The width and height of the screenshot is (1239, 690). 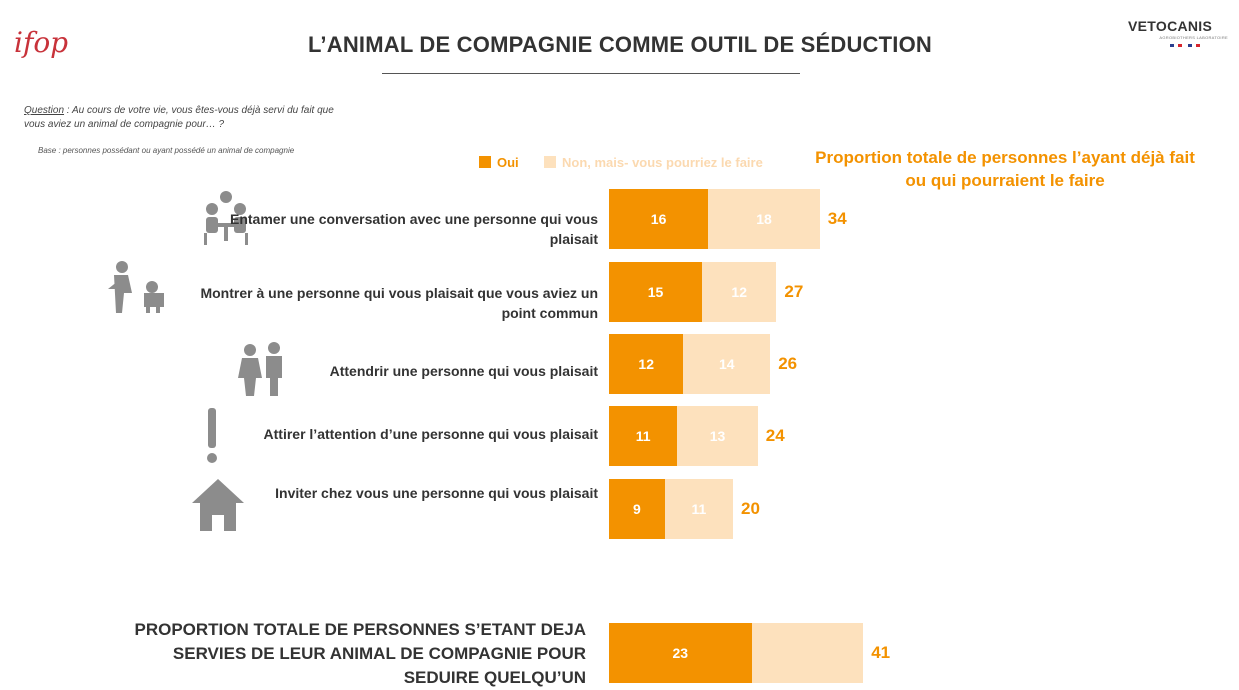 I want to click on summary-bar-oui: 23, so click(x=680, y=653).